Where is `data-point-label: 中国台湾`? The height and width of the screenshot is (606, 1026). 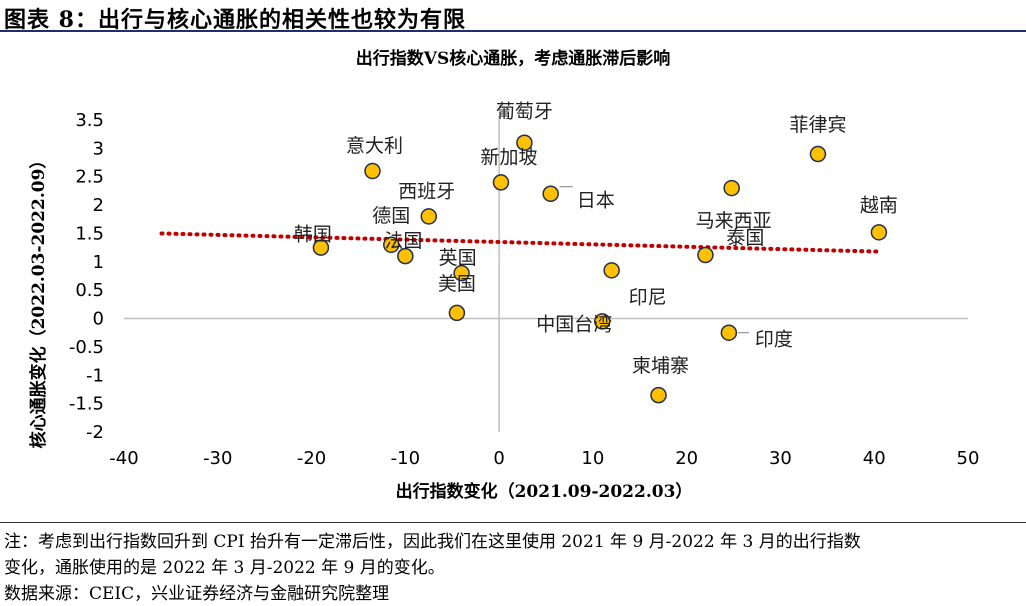 data-point-label: 中国台湾 is located at coordinates (574, 324).